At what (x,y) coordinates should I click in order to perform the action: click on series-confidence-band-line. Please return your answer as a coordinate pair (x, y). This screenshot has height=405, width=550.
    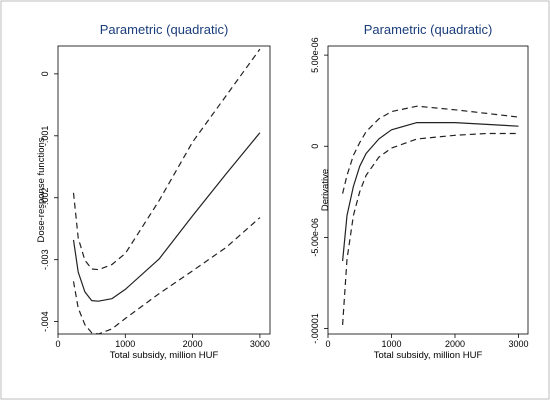
    Looking at the image, I should click on (430, 149).